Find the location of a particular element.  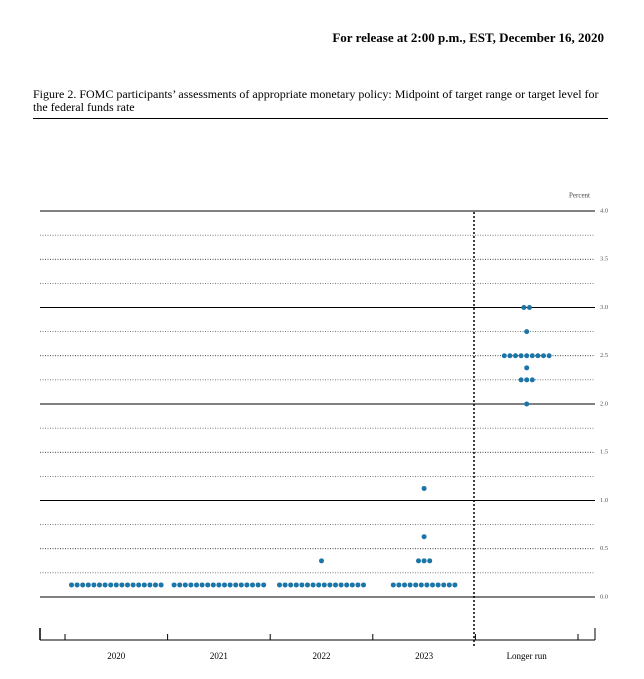

x-tick-label: 2023 is located at coordinates (424, 656).